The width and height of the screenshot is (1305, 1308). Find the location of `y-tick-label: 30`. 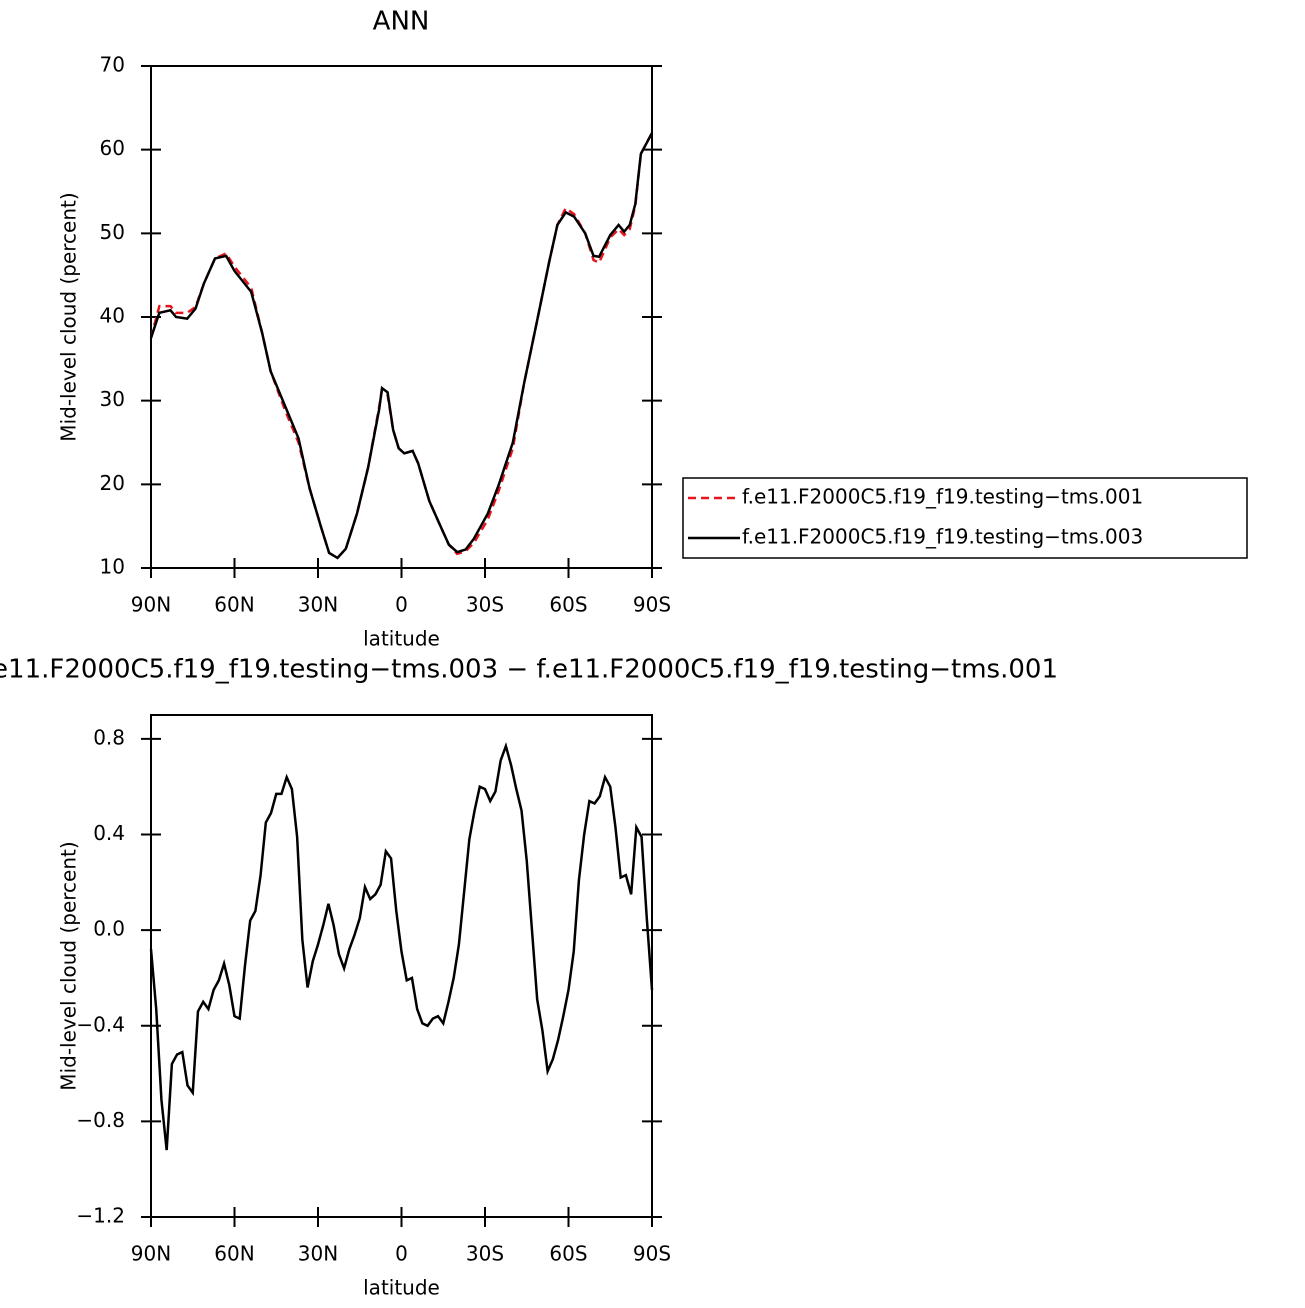

y-tick-label: 30 is located at coordinates (112, 399).